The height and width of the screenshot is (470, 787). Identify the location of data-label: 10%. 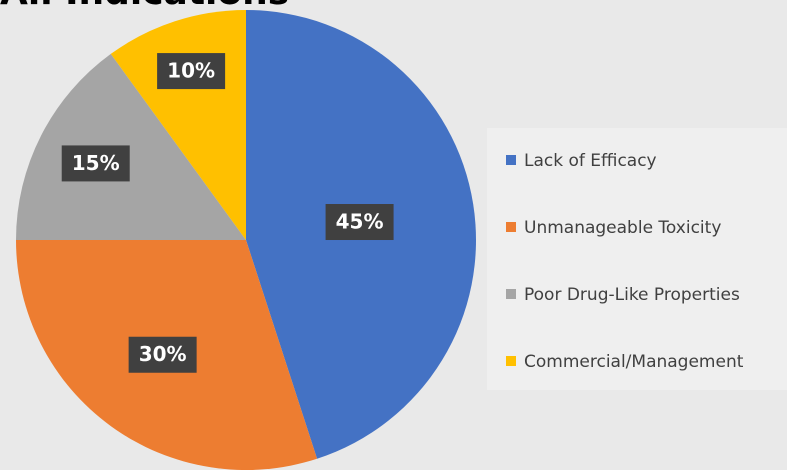
(191, 71).